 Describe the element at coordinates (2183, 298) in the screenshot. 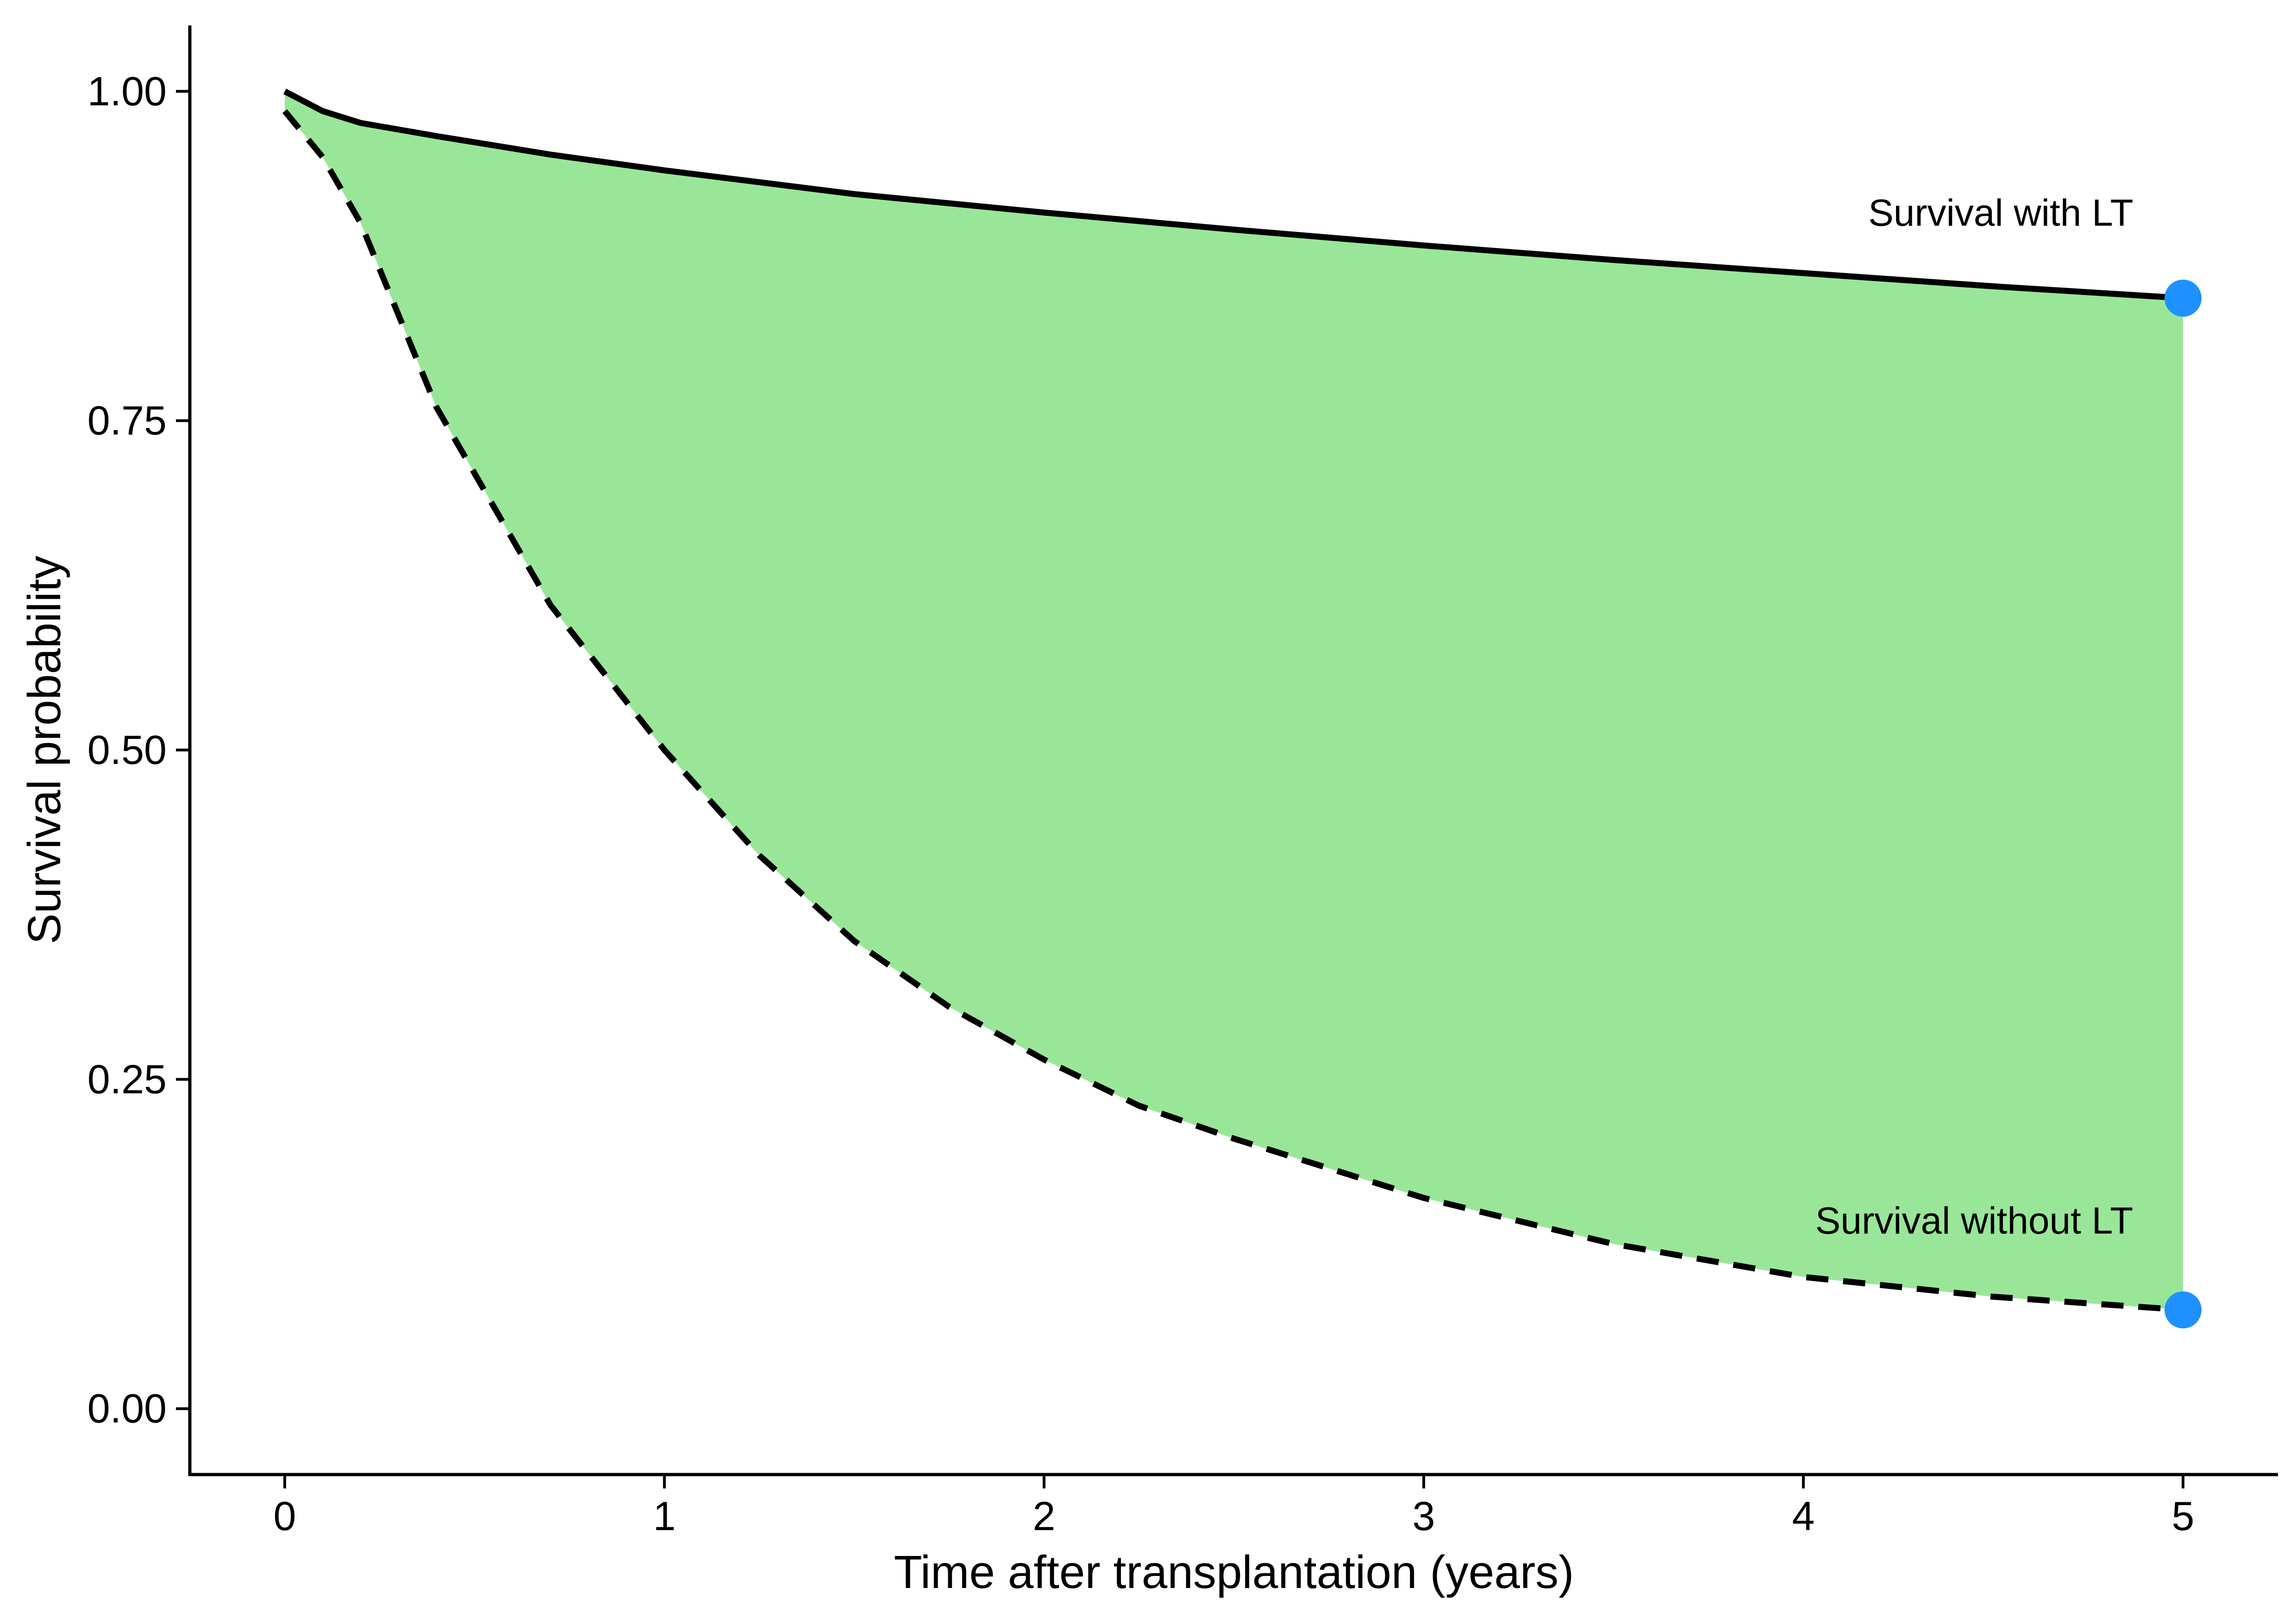

I see `with-lt-endpoint-point` at that location.